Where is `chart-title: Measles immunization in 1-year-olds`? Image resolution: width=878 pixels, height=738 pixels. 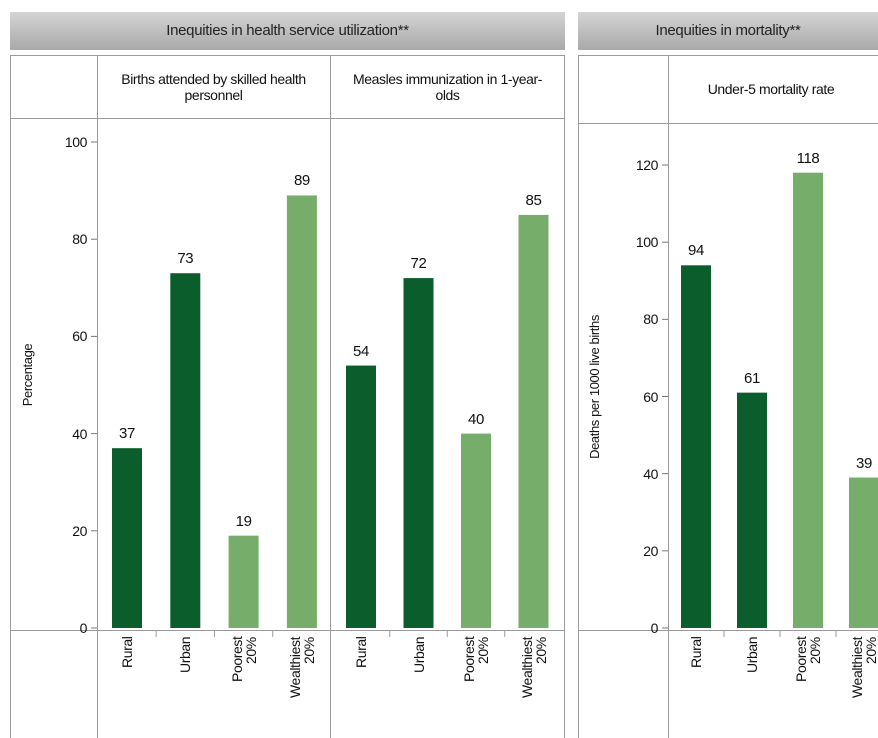 chart-title: Measles immunization in 1-year-olds is located at coordinates (447, 86).